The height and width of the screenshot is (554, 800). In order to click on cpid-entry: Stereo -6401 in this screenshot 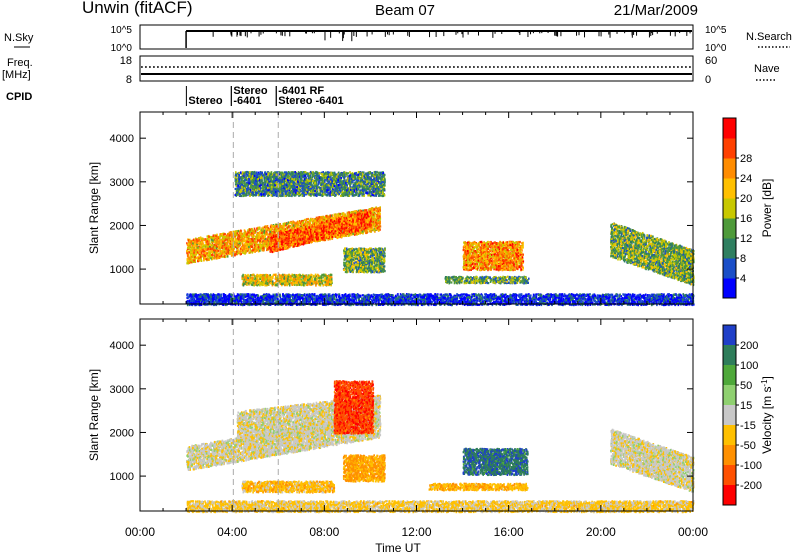, I will do `click(310, 101)`.